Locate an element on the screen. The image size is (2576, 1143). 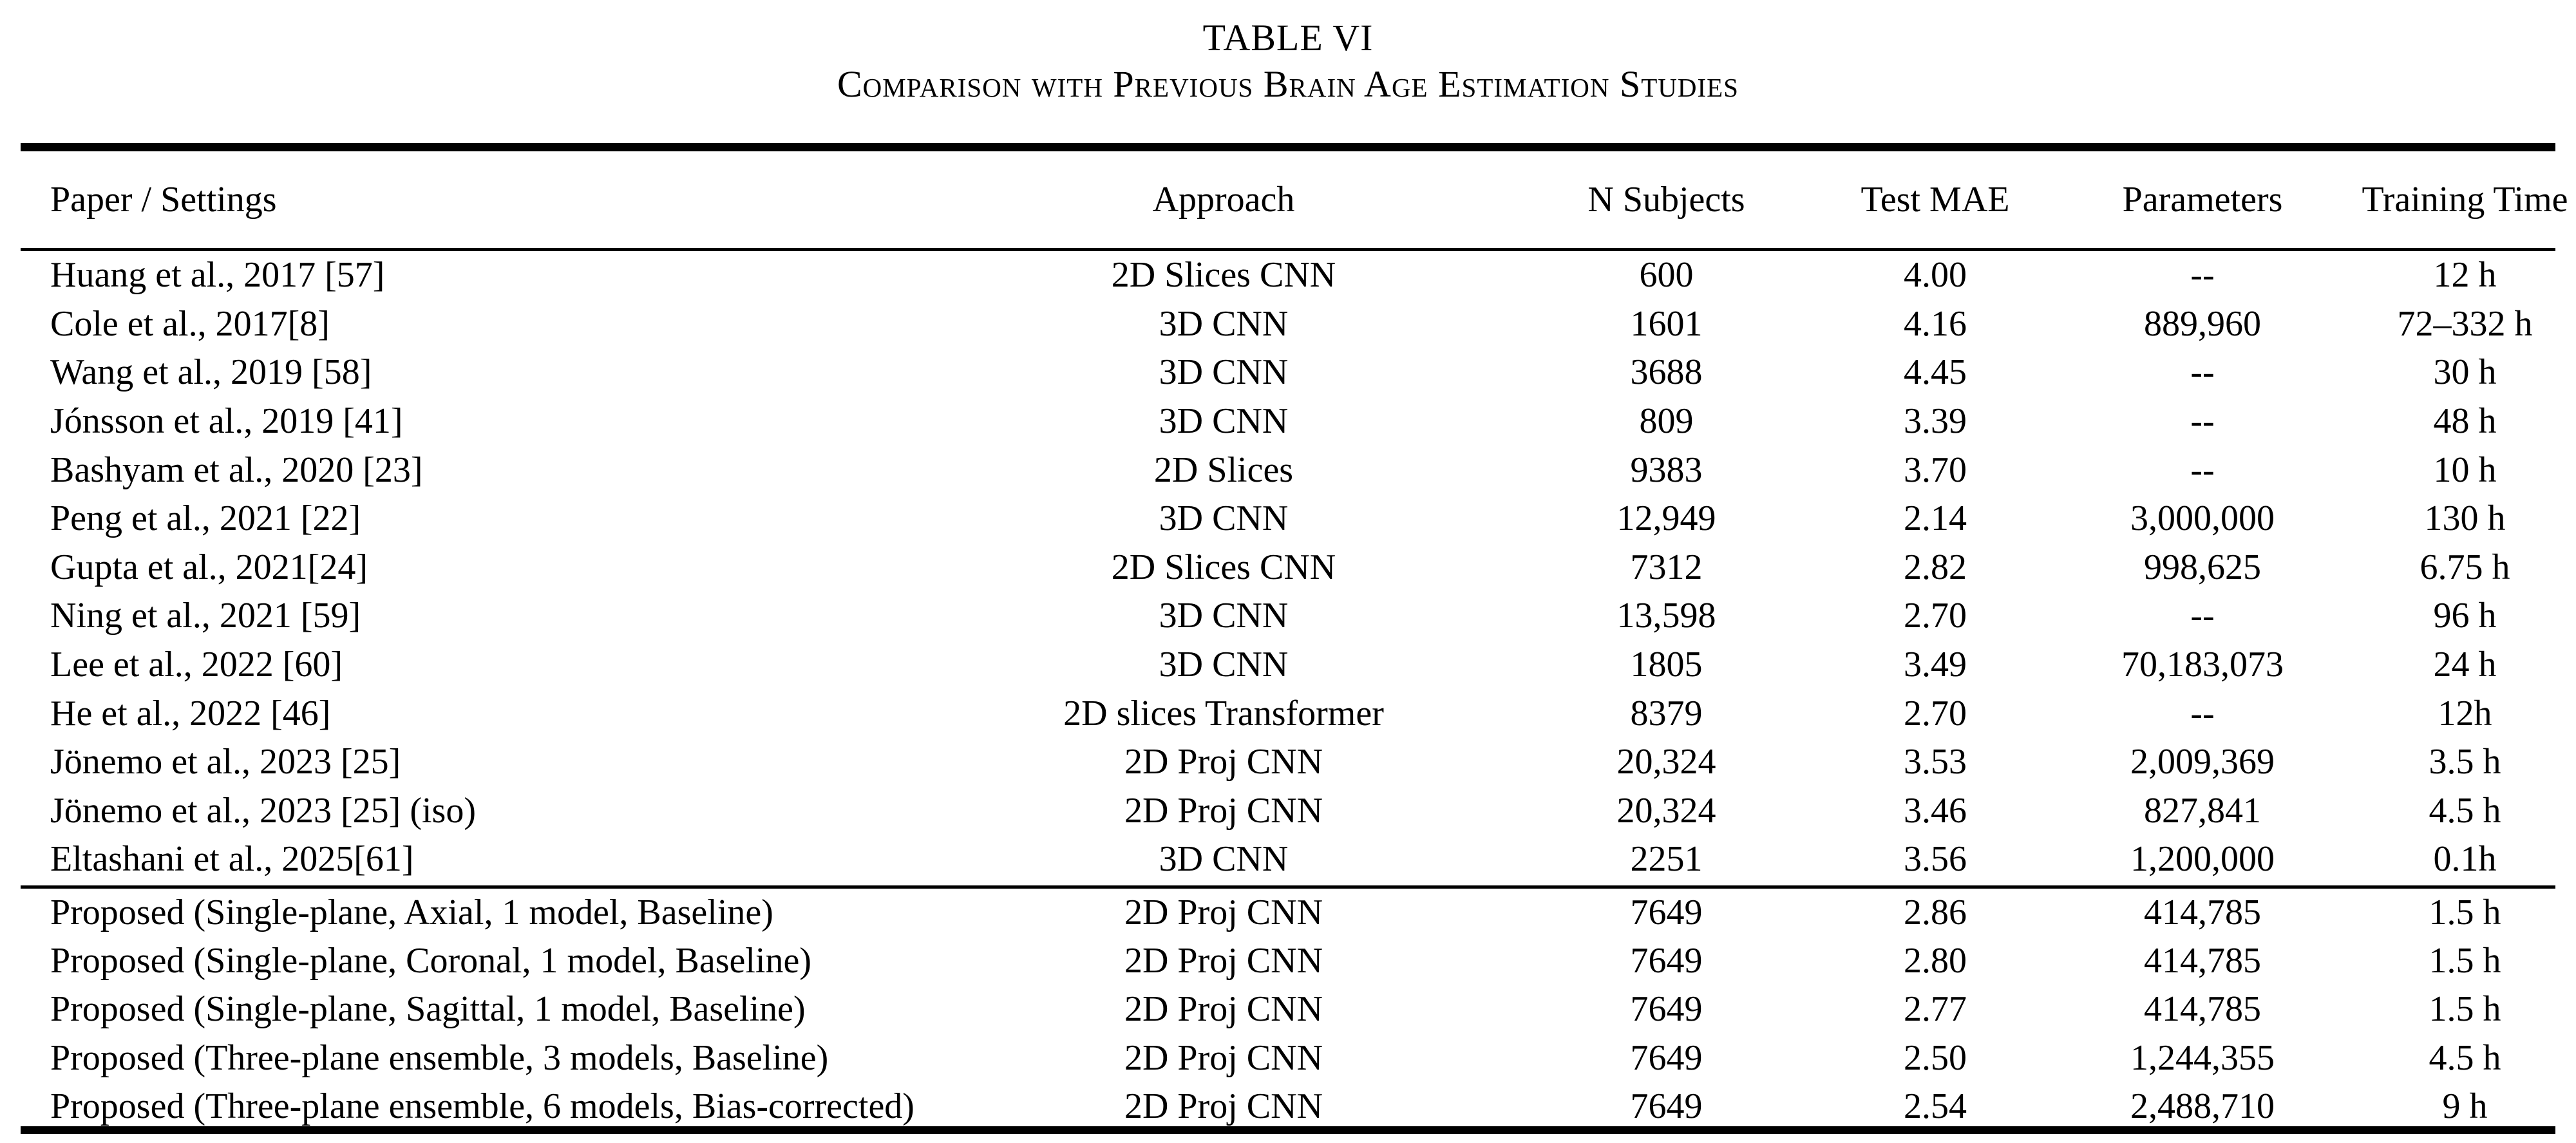
cell-test-mae: 3.56 is located at coordinates (1935, 859).